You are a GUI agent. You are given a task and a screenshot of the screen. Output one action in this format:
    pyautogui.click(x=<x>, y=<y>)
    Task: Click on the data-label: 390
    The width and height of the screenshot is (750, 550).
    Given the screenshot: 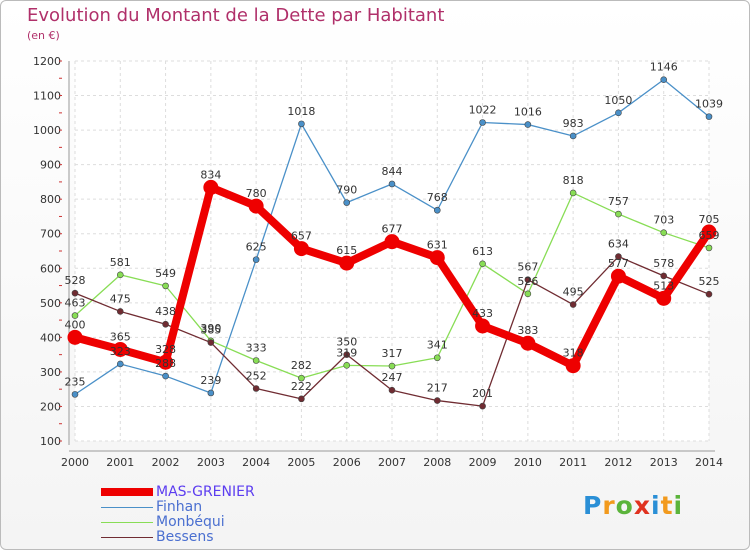 What is the action you would take?
    pyautogui.click(x=210, y=328)
    